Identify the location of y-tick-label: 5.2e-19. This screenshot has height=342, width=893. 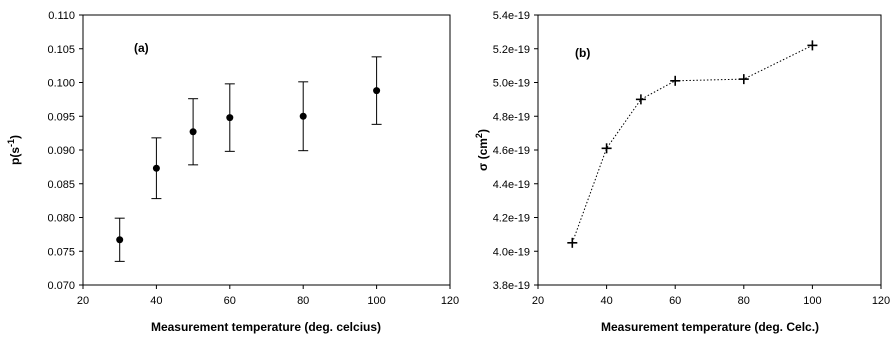
(511, 50).